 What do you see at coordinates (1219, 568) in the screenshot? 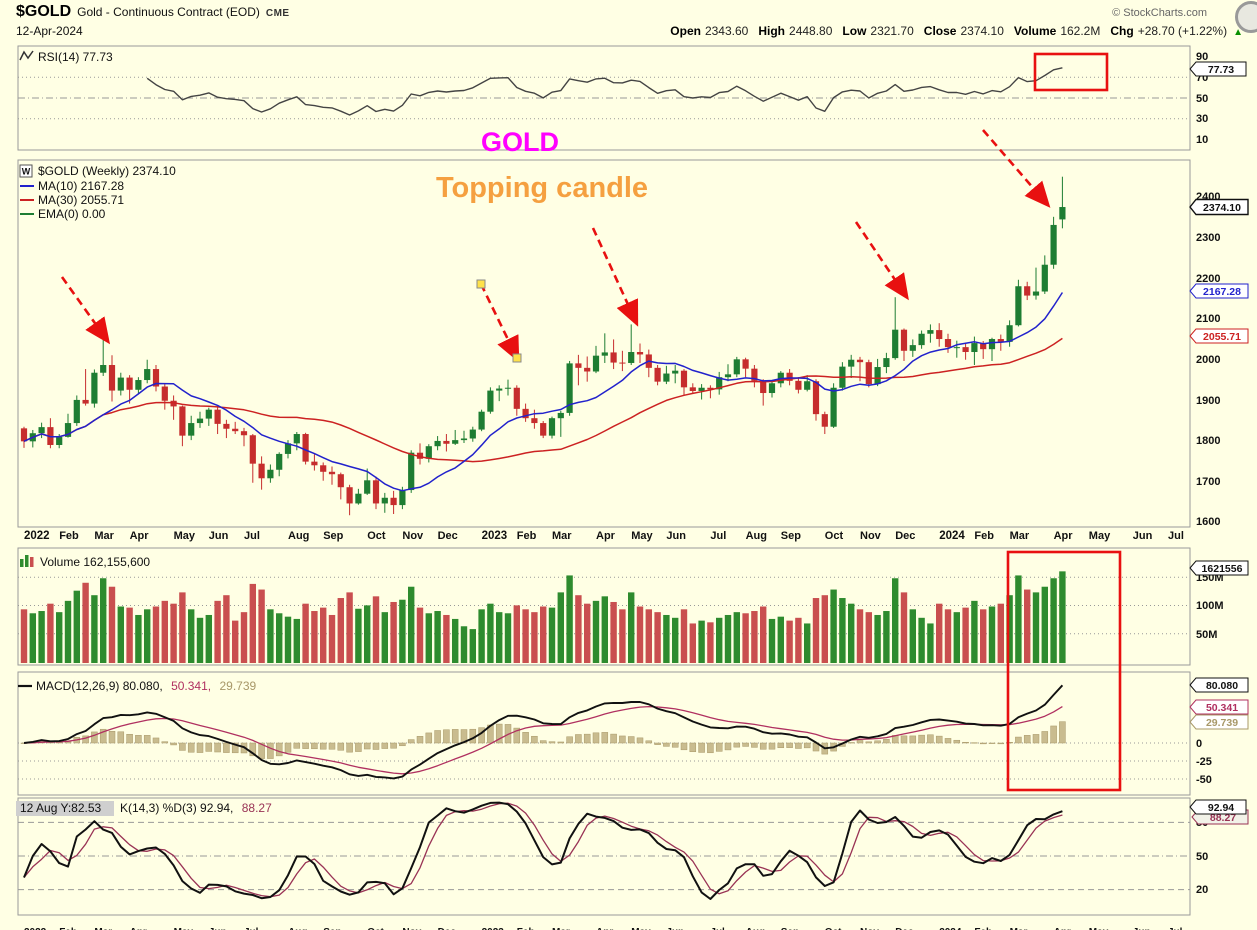
I see `volume-value-box: 1621556` at bounding box center [1219, 568].